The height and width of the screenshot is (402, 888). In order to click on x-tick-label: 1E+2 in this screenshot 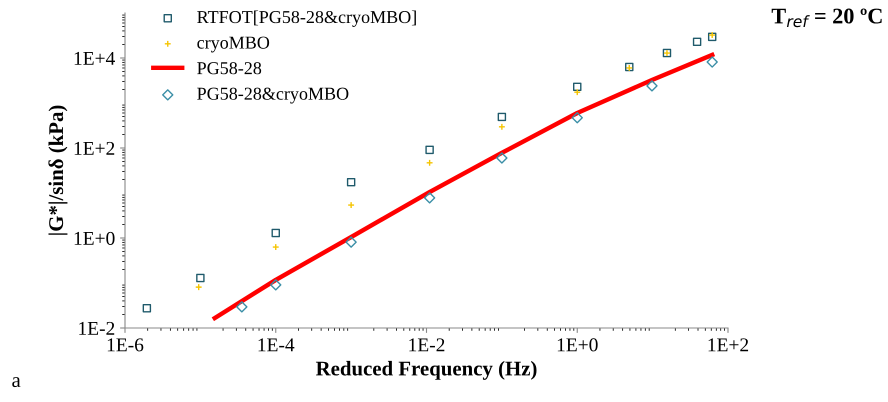, I will do `click(728, 345)`.